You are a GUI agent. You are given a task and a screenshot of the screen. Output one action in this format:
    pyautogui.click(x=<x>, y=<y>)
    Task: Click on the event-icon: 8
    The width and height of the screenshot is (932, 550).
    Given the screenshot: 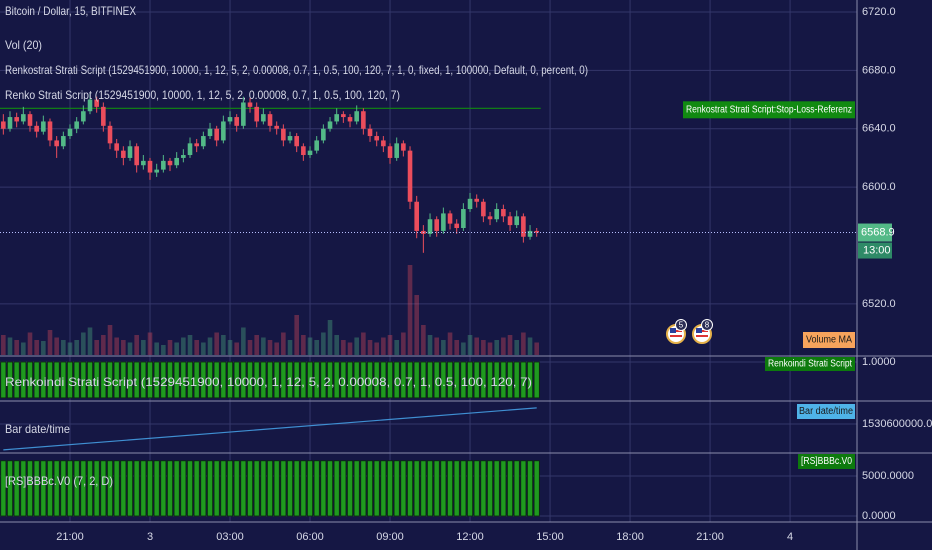 What is the action you would take?
    pyautogui.click(x=702, y=331)
    